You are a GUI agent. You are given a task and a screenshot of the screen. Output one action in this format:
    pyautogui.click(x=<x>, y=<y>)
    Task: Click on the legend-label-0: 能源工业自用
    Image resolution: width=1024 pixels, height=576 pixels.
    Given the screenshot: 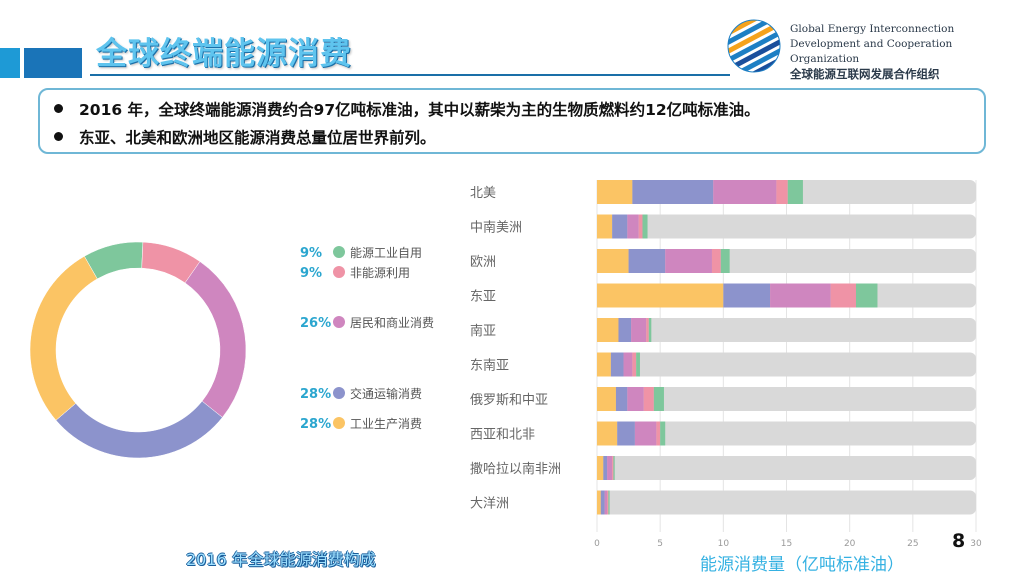 What is the action you would take?
    pyautogui.click(x=386, y=253)
    